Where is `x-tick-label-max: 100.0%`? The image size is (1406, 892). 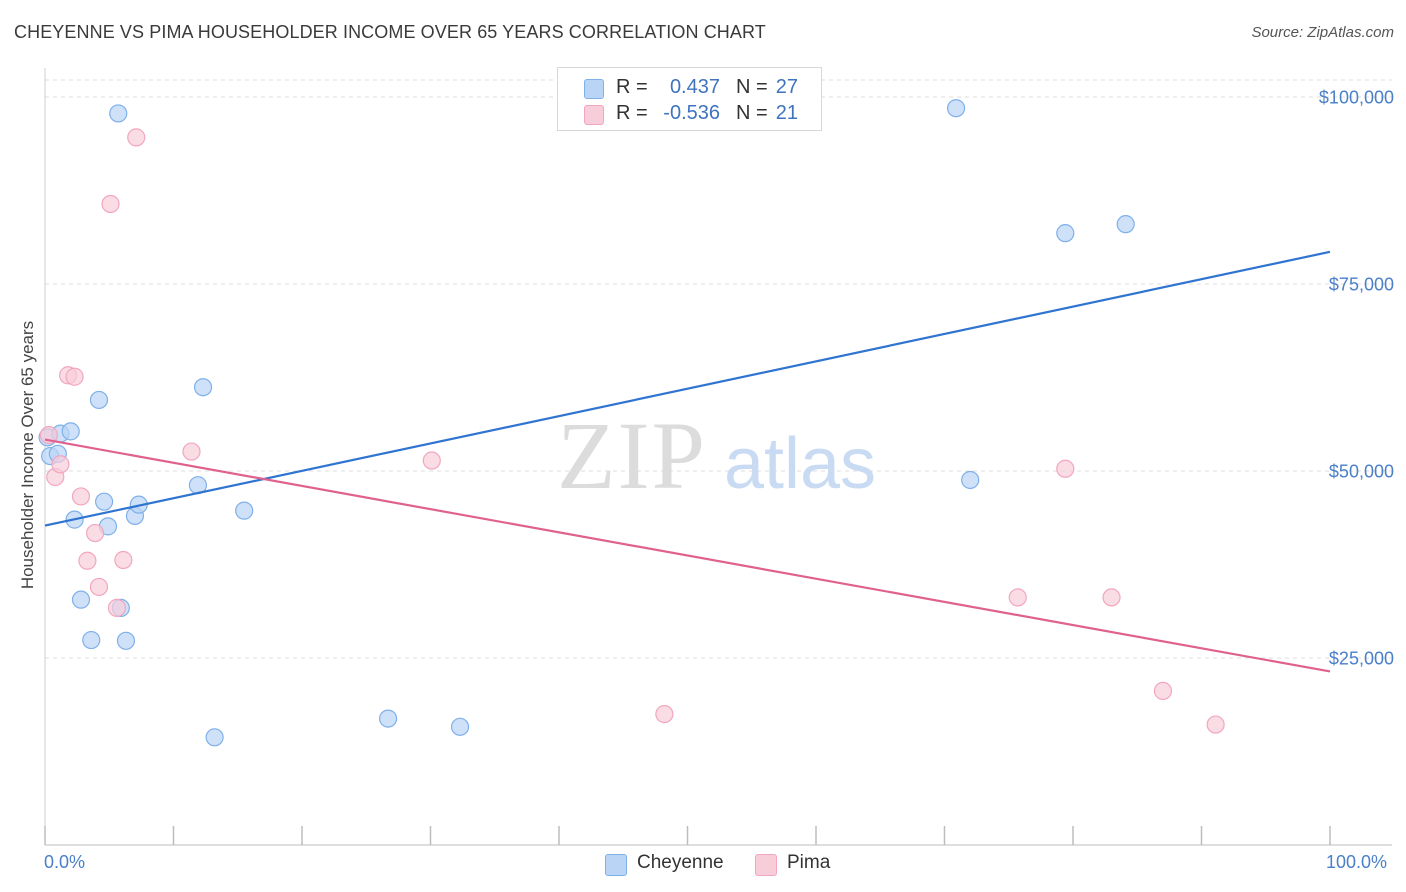 x-tick-label-max: 100.0% is located at coordinates (1357, 862).